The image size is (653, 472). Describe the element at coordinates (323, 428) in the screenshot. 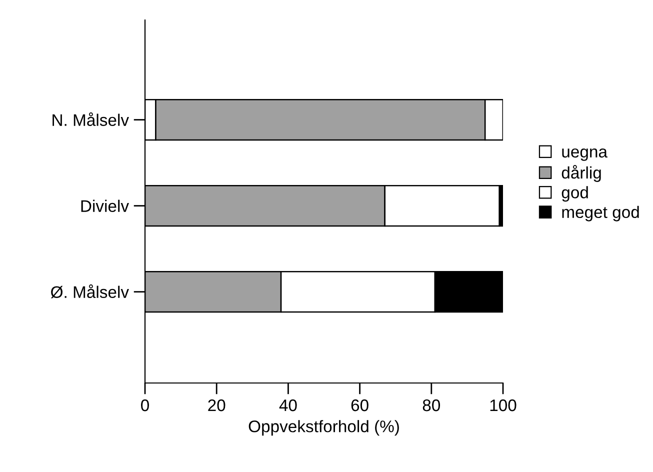

I see `x-axis-title: Oppvekstforhold (%)` at that location.